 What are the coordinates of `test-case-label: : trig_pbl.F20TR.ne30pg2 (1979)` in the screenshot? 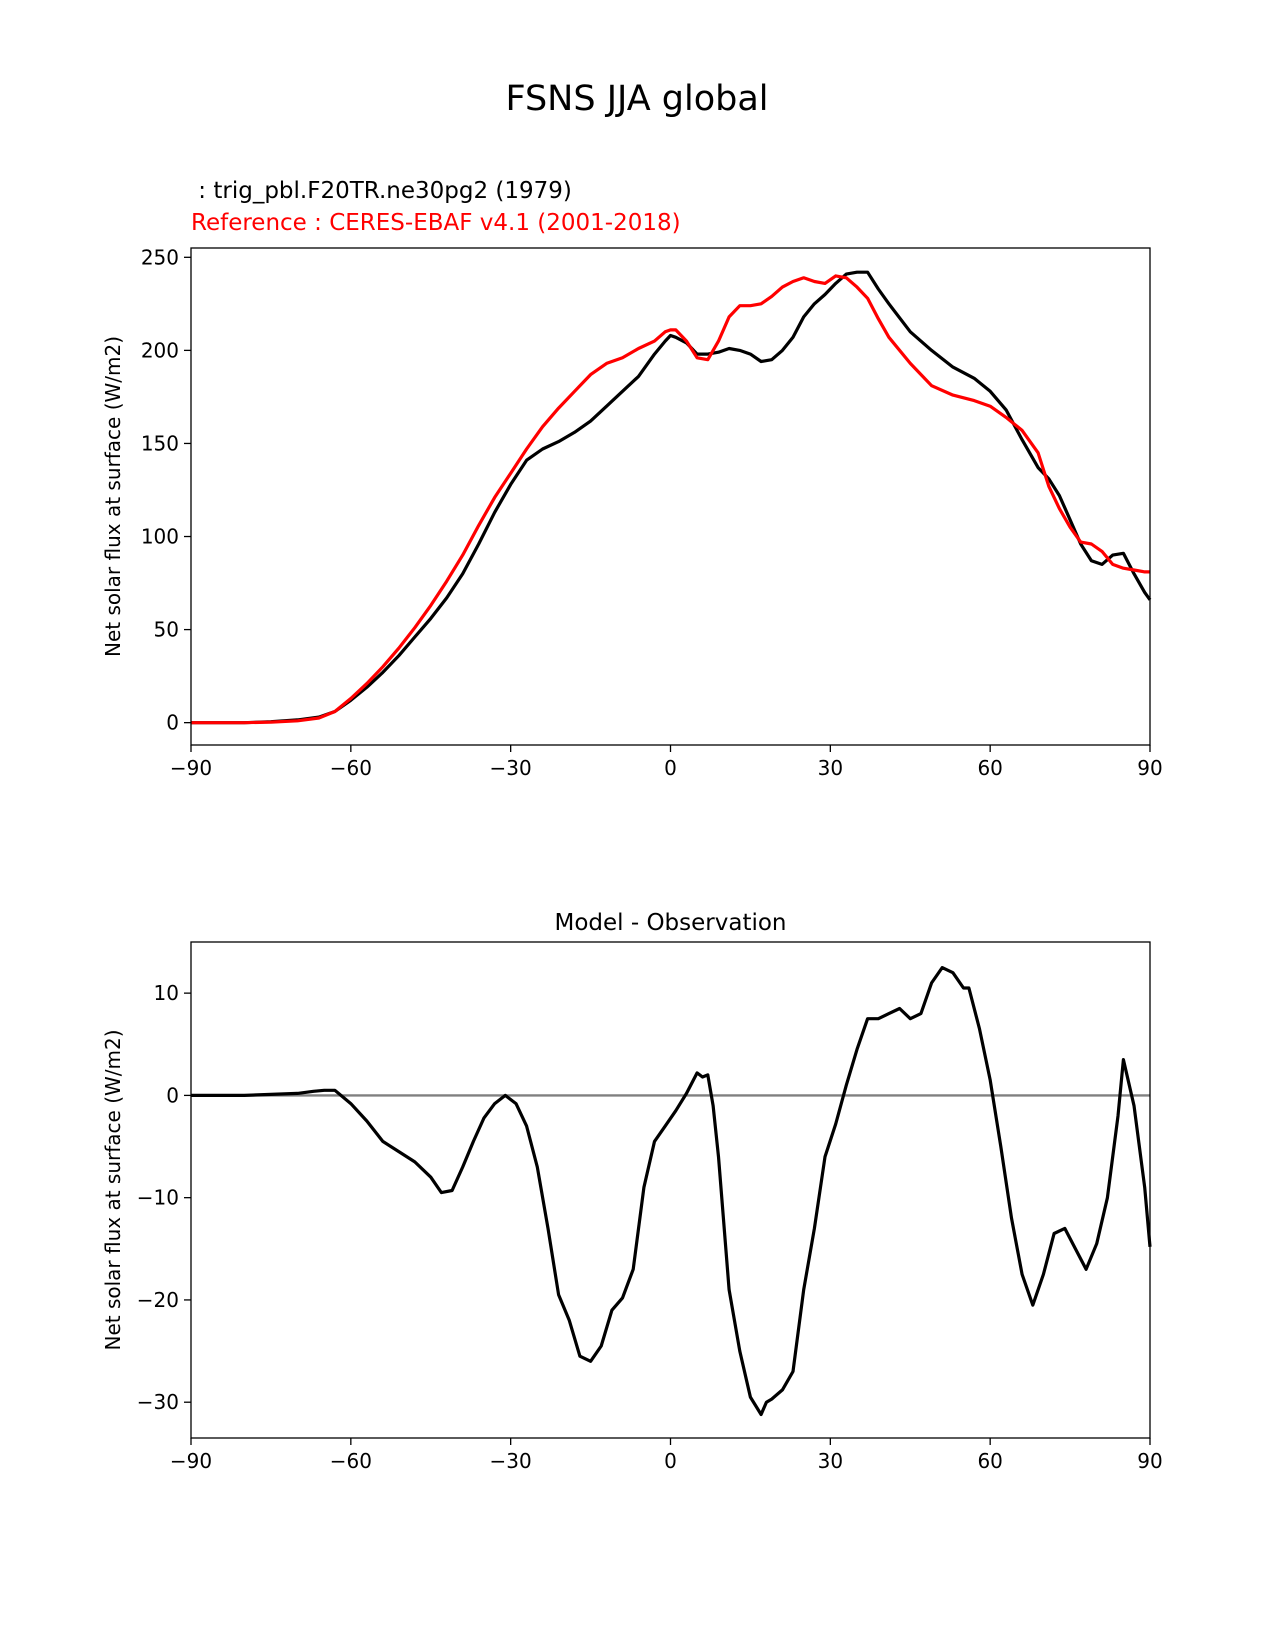 It's located at (381, 191).